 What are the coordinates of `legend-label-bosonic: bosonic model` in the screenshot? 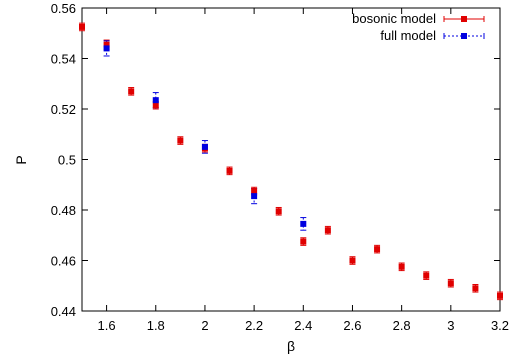 It's located at (394, 18).